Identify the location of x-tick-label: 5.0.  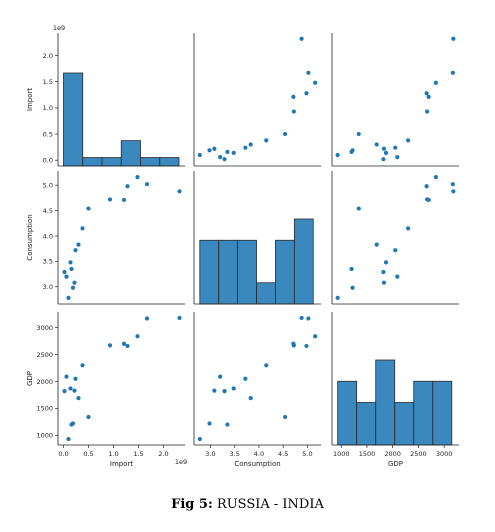
(307, 454).